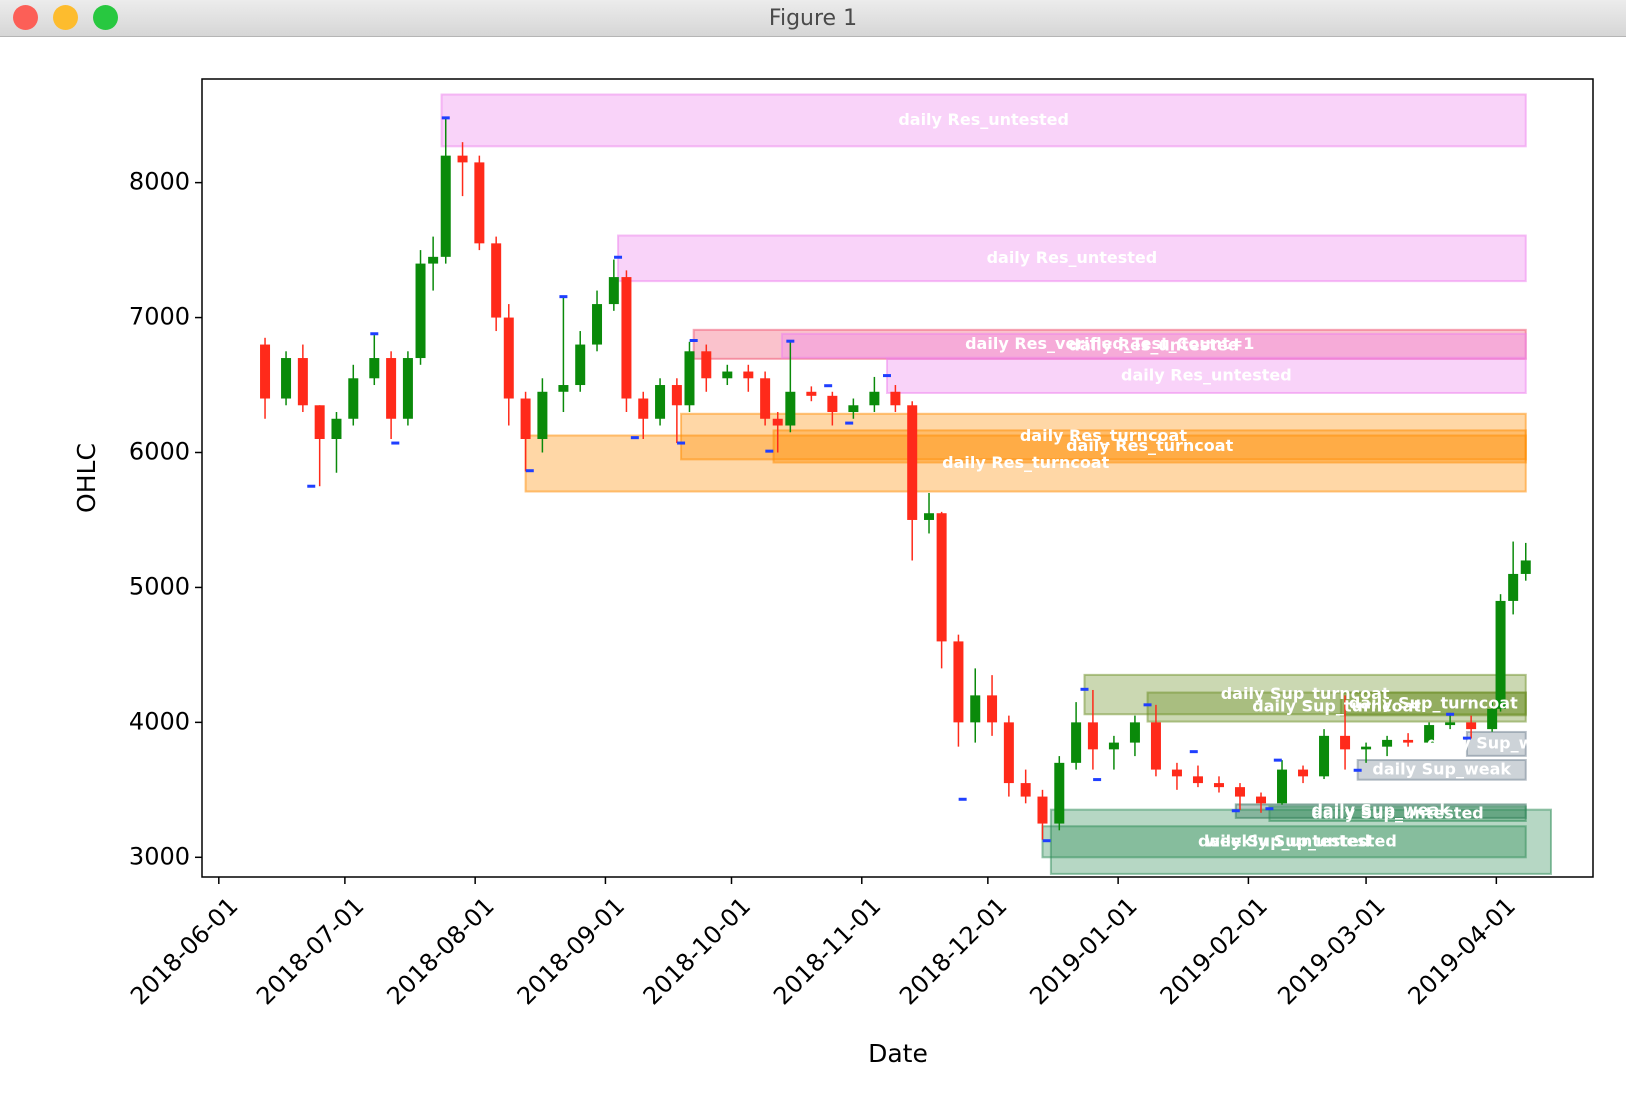 This screenshot has height=1102, width=1626. What do you see at coordinates (159, 586) in the screenshot?
I see `y-tick-label: 5000` at bounding box center [159, 586].